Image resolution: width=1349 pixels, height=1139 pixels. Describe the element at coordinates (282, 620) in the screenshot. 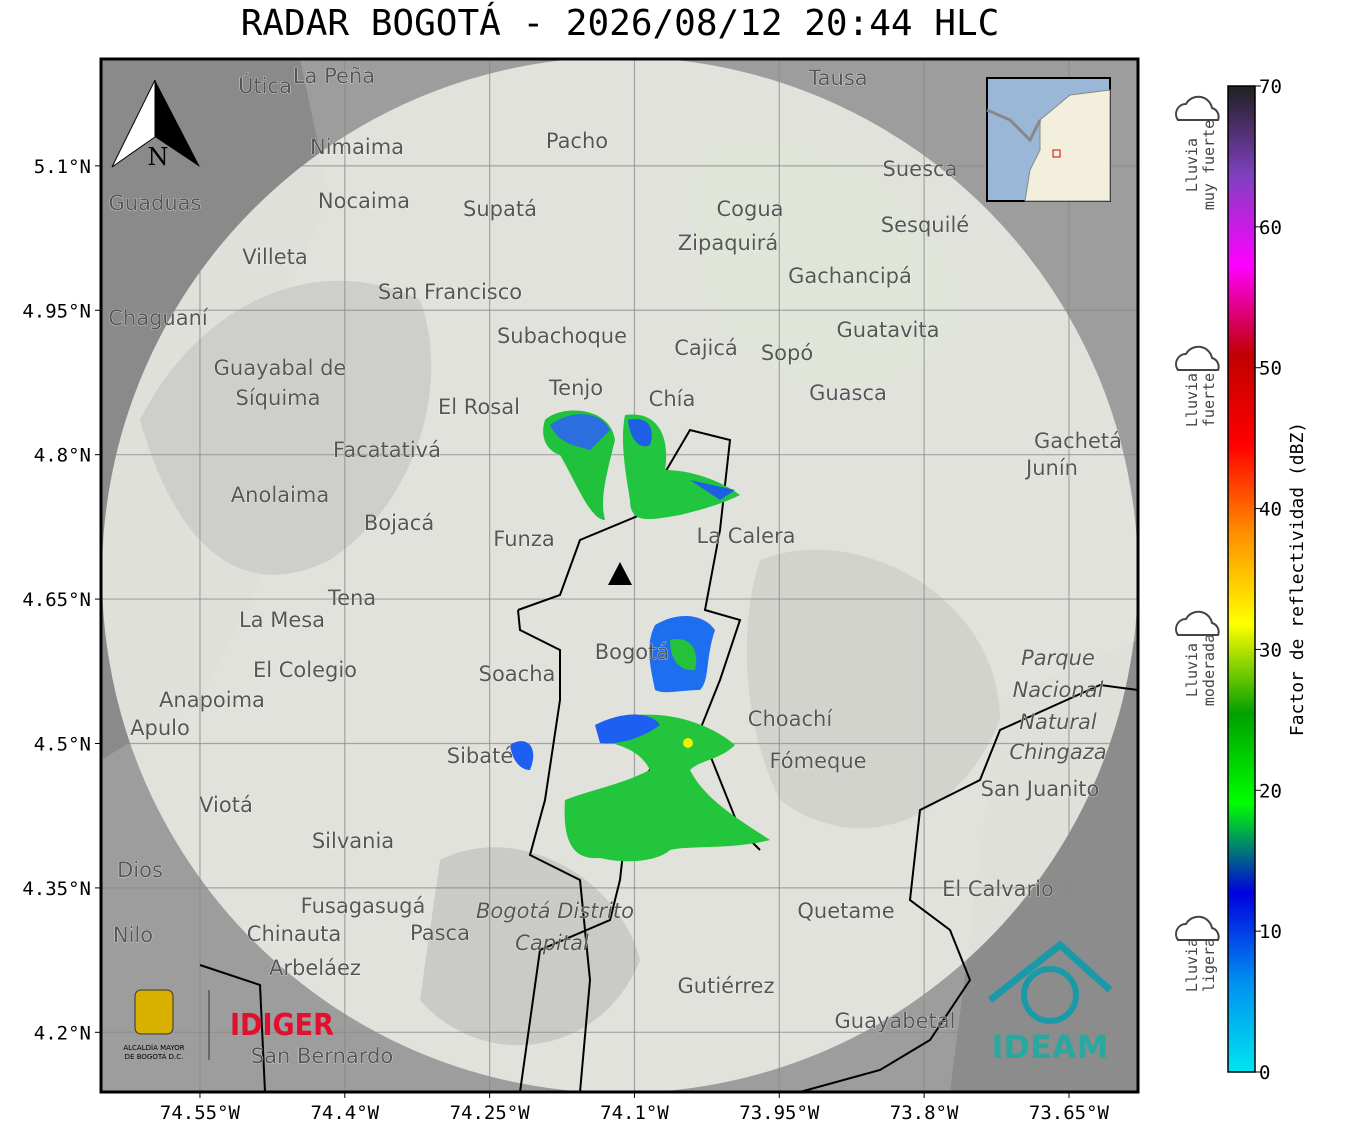

I see `place-label: La Mesa` at that location.